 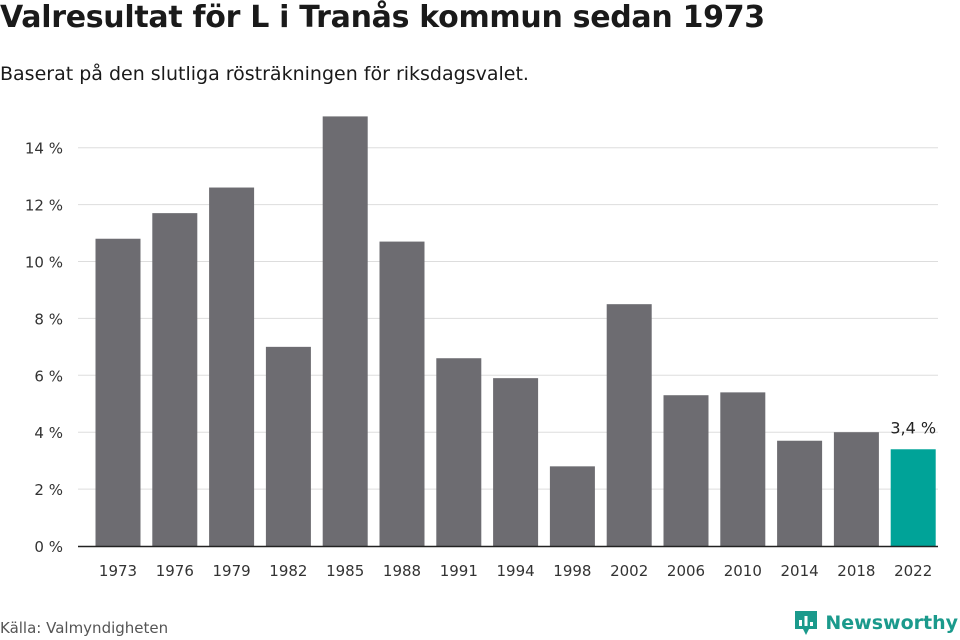 What do you see at coordinates (891, 623) in the screenshot?
I see `brand-name: Newsworthy` at bounding box center [891, 623].